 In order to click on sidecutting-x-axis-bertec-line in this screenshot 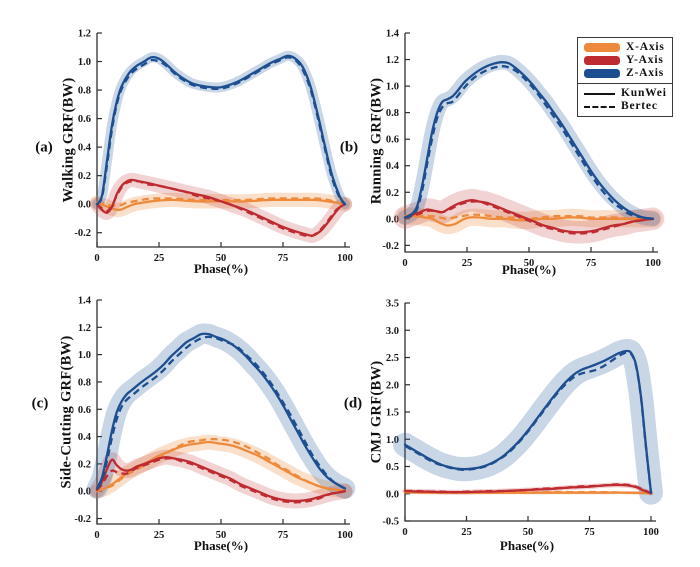, I will do `click(221, 465)`.